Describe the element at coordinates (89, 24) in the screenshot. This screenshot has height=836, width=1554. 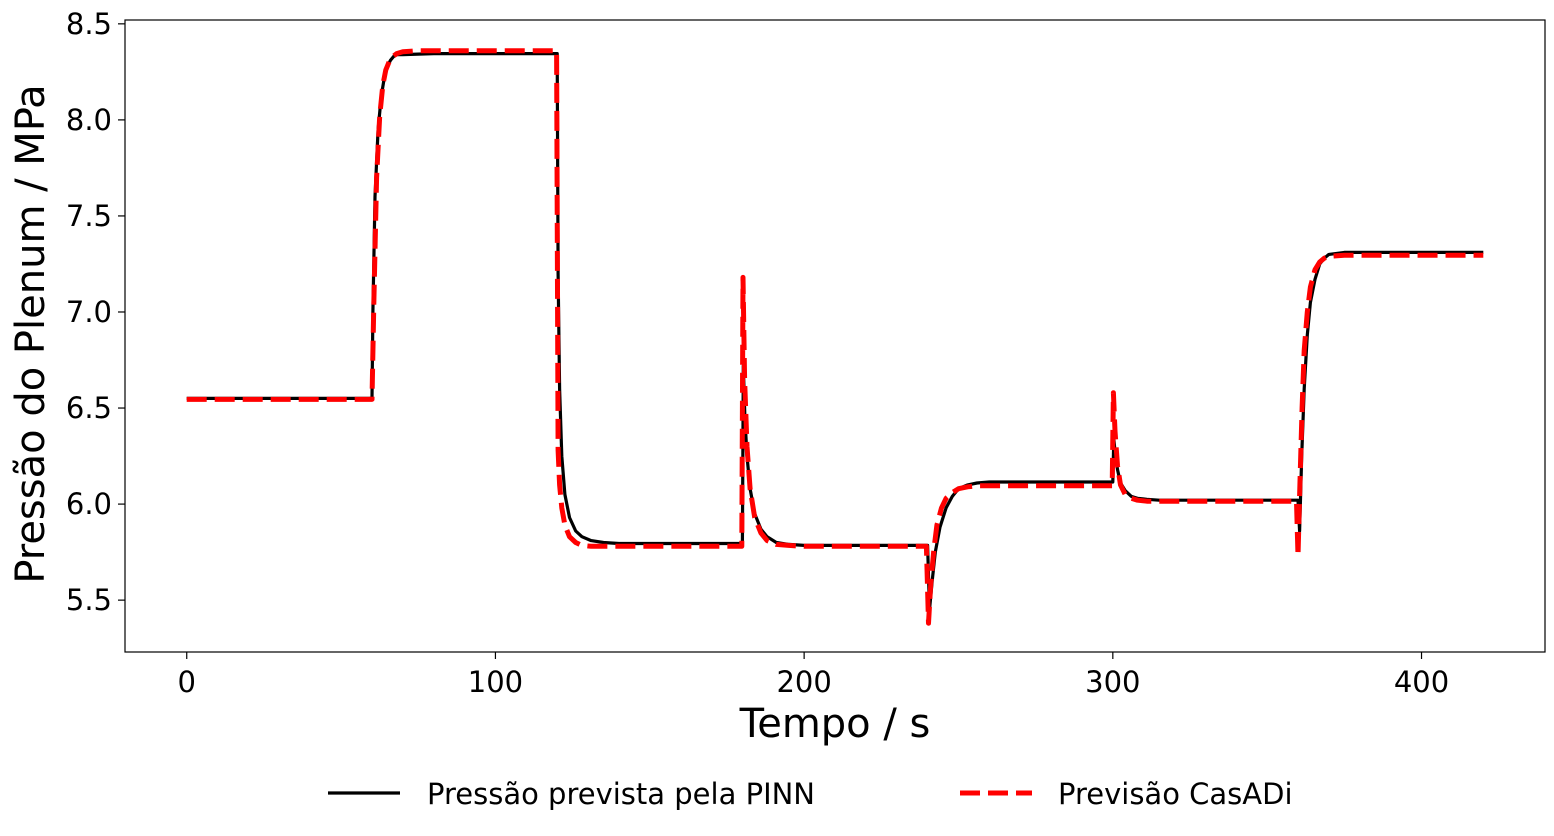
I see `y-tick-label: 8.5` at that location.